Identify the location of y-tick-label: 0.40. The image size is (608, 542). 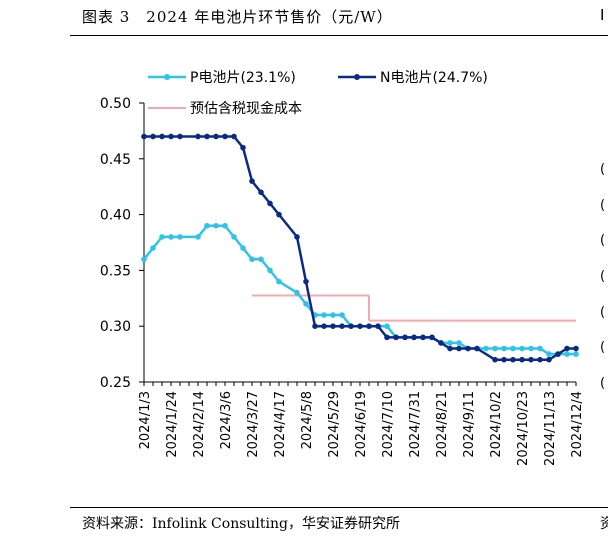
(115, 216).